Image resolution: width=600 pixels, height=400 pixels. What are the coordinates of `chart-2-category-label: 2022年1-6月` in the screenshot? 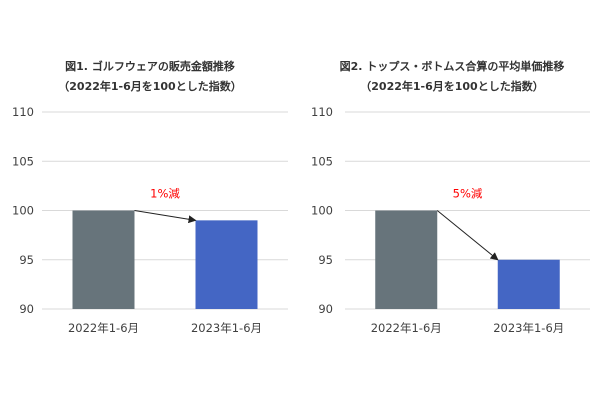 It's located at (406, 328).